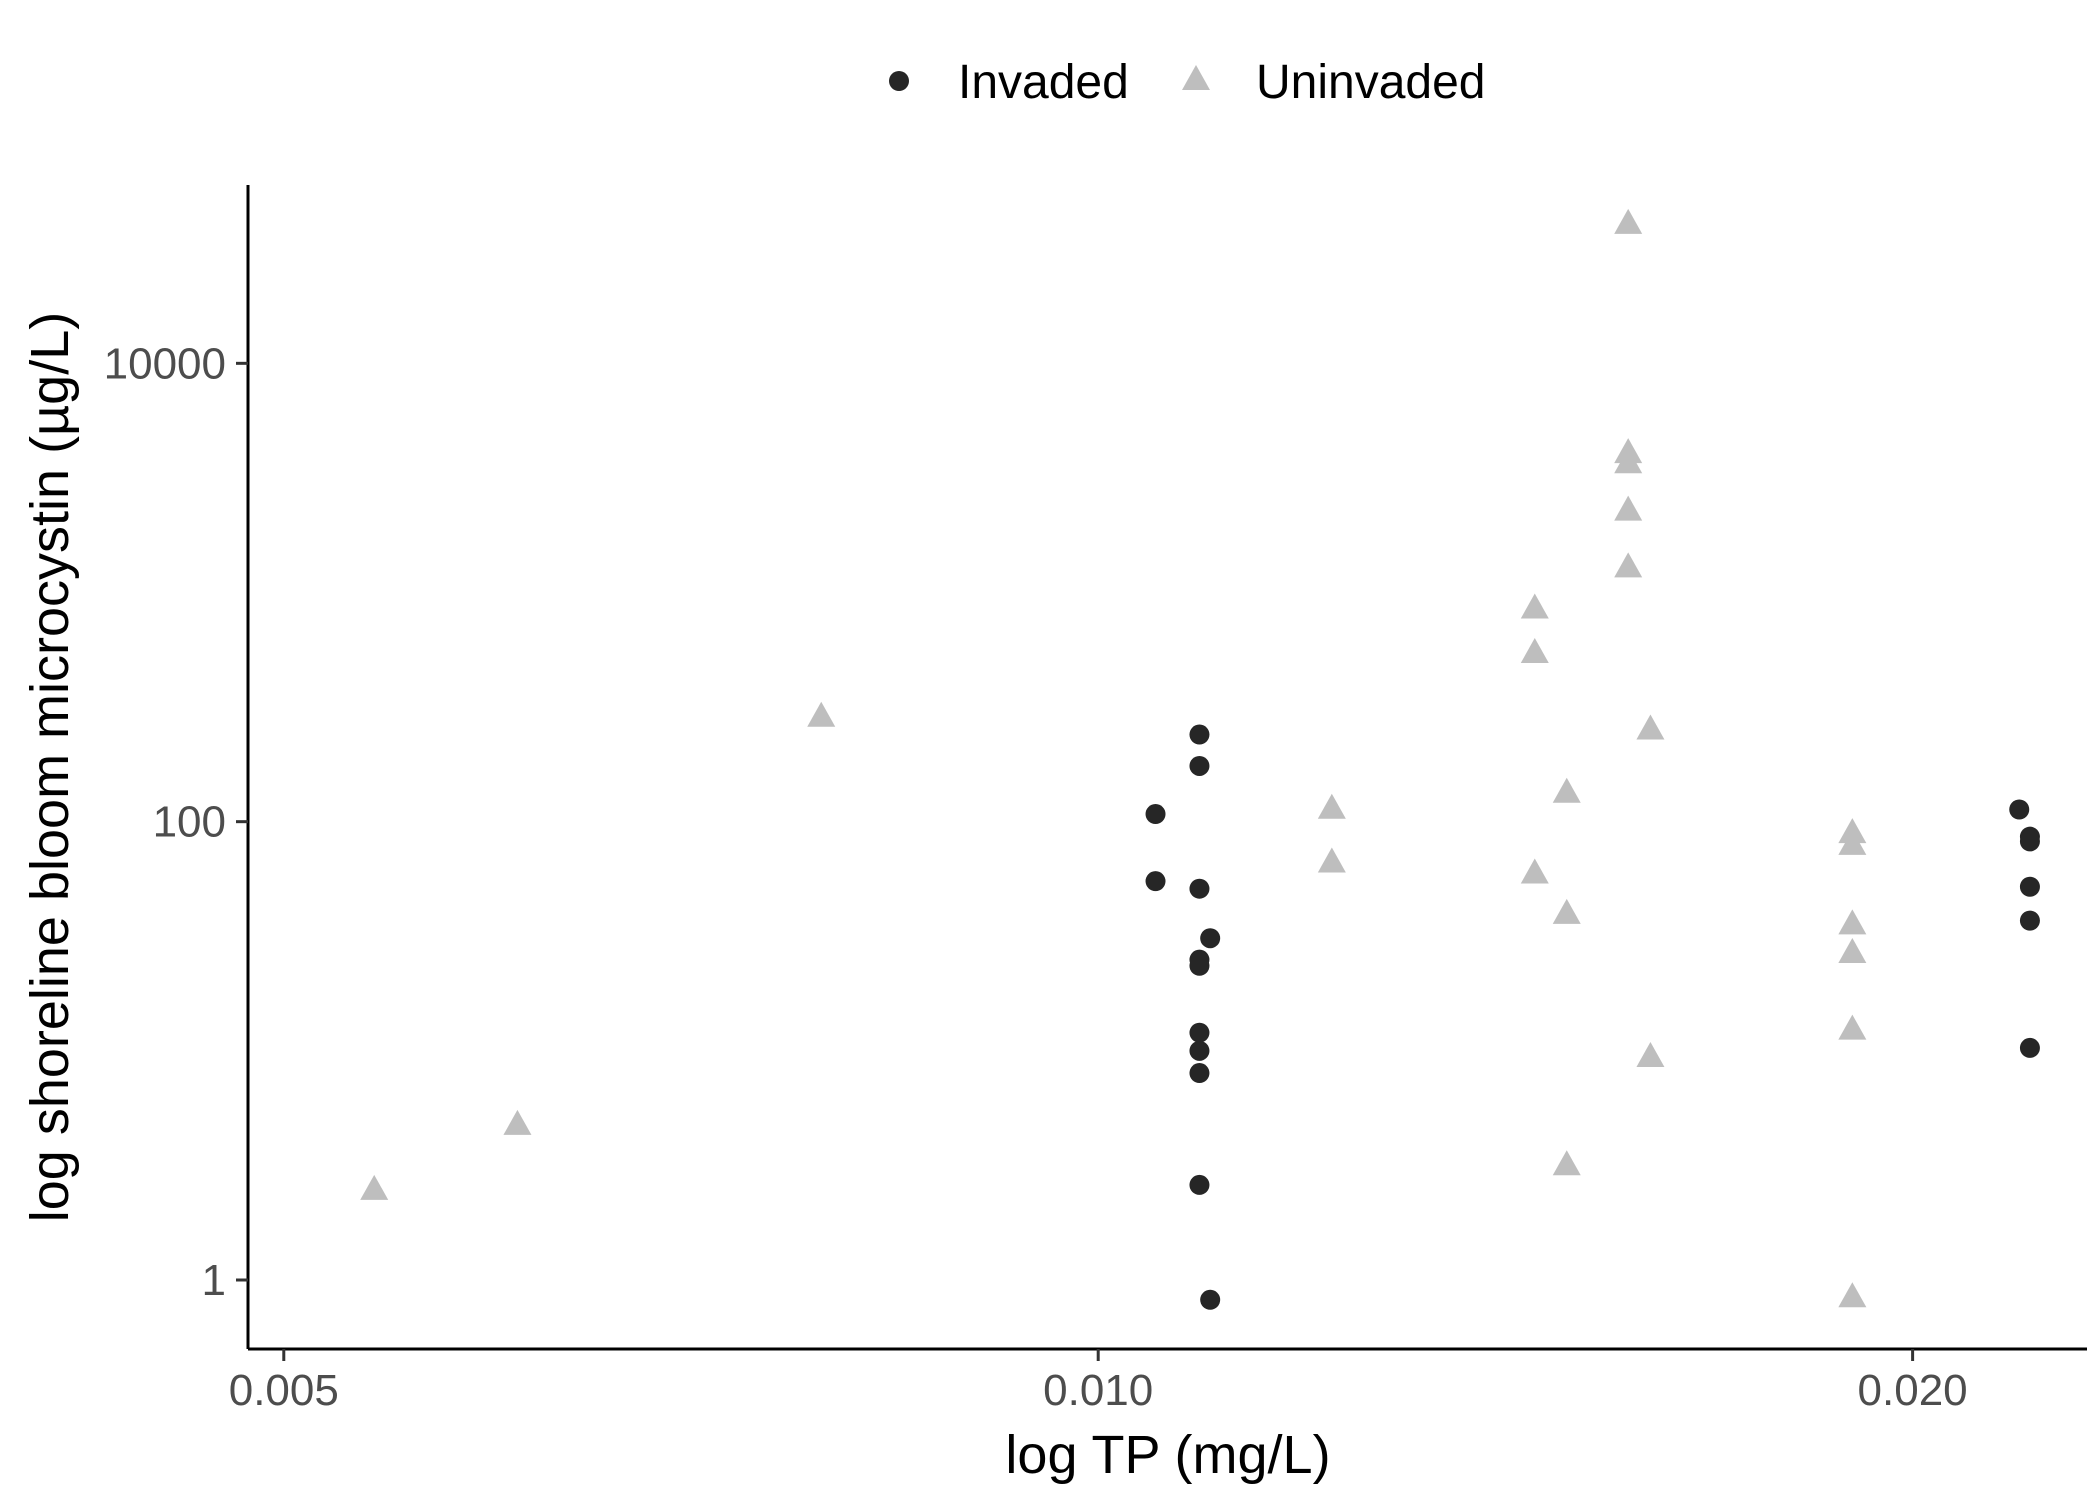 Image resolution: width=2099 pixels, height=1499 pixels. I want to click on x-tick-label: 0.005, so click(284, 1390).